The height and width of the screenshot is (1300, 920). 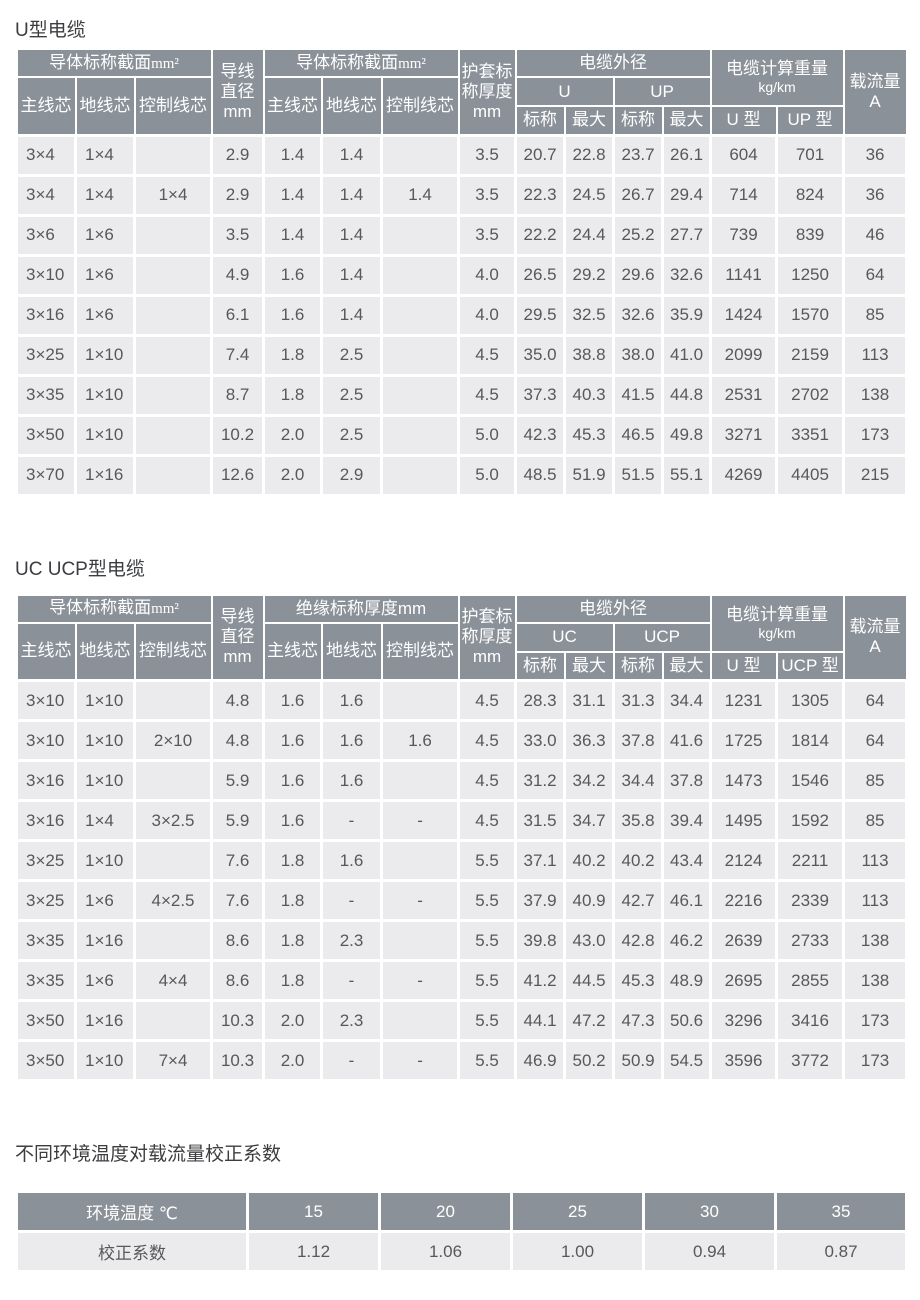 I want to click on table-cell: 8.6, so click(x=238, y=940).